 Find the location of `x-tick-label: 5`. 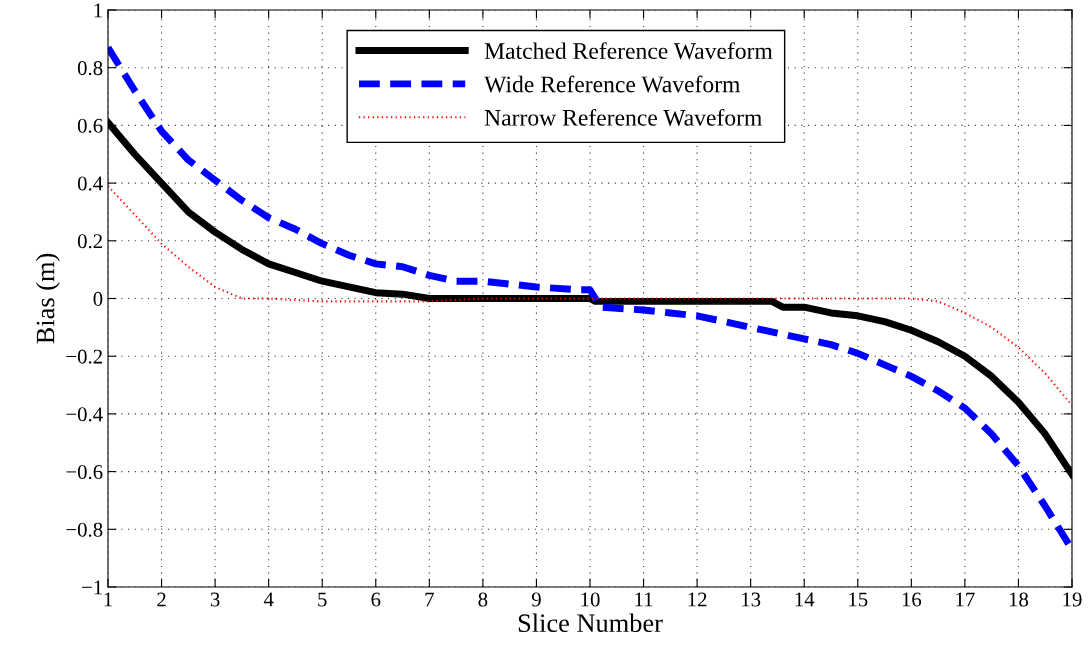

x-tick-label: 5 is located at coordinates (322, 599).